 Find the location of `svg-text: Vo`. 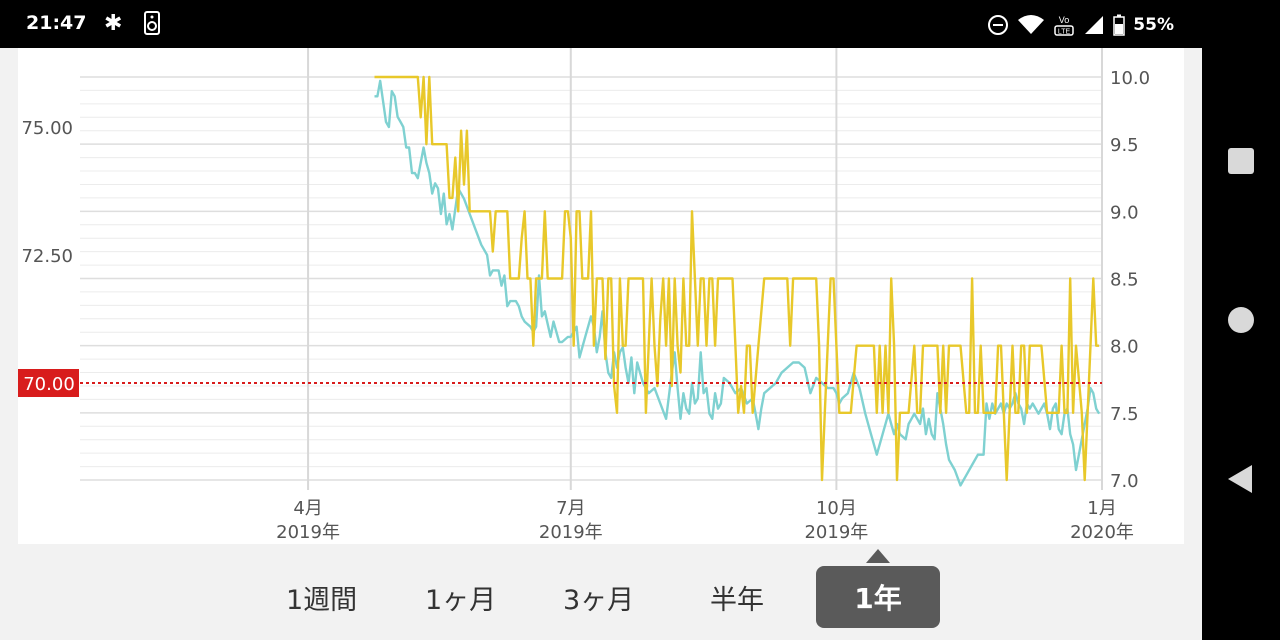

svg-text: Vo is located at coordinates (1064, 20).